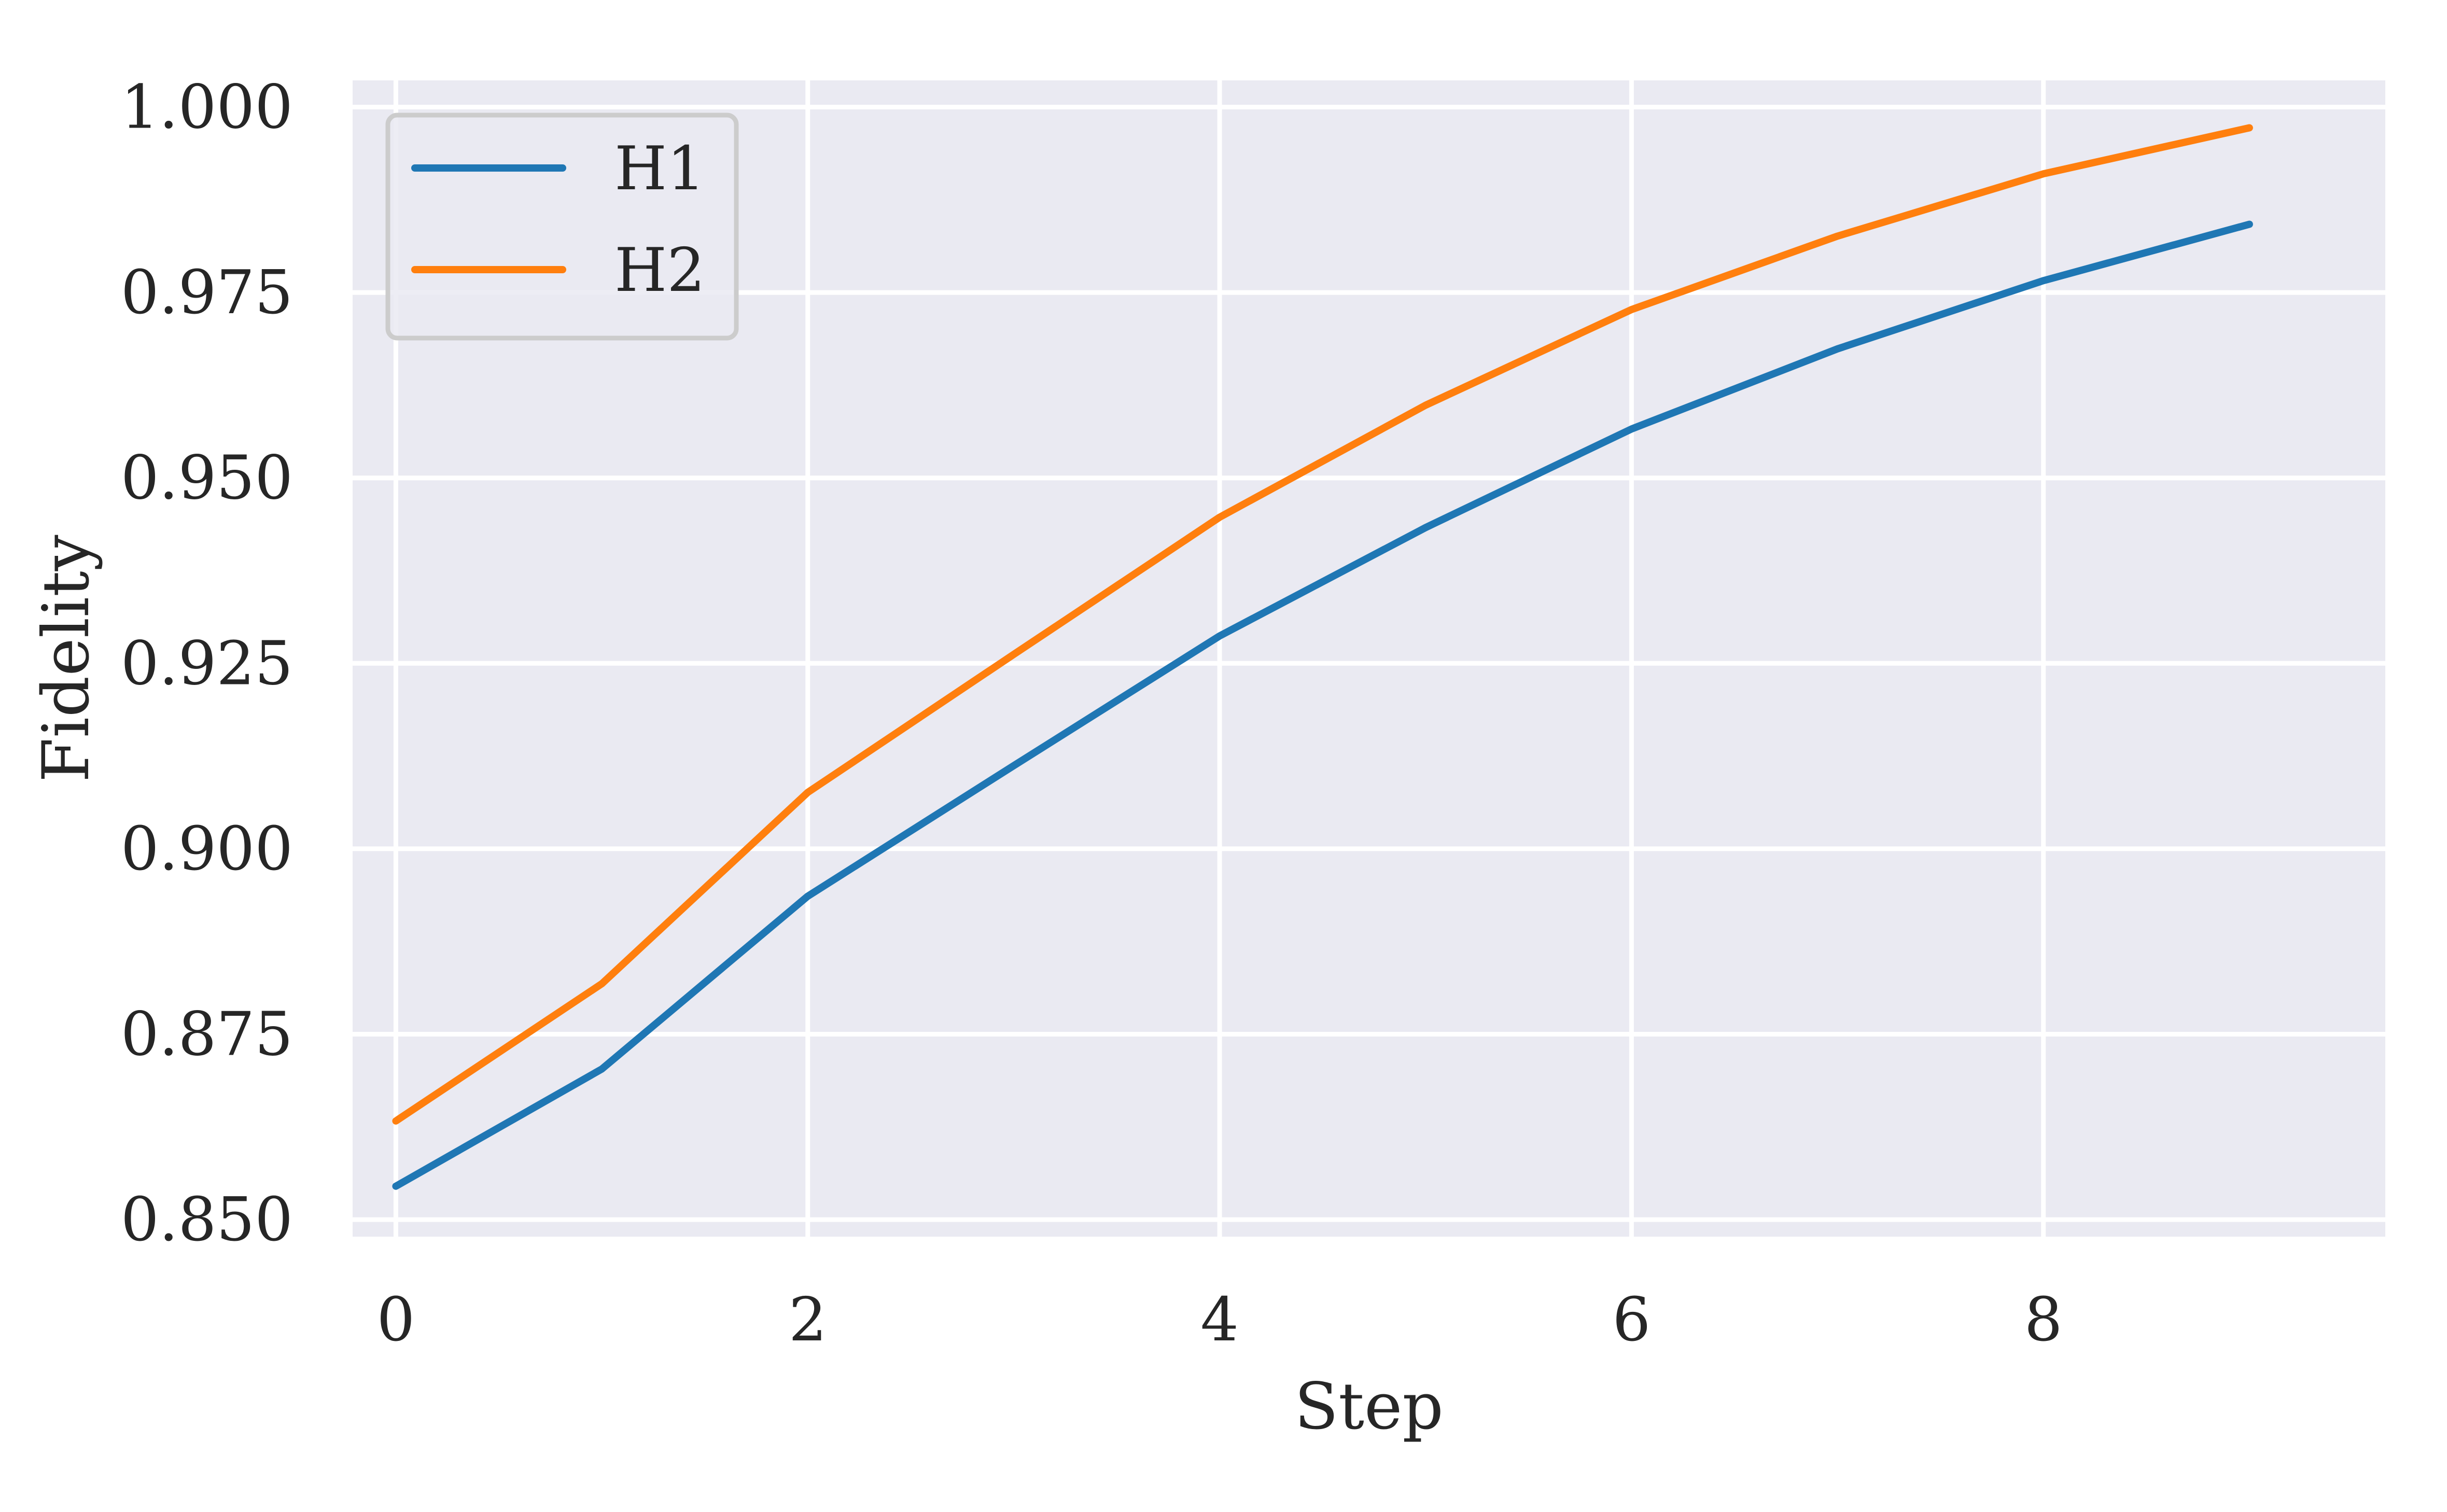 The image size is (2447, 1512). I want to click on y-tick-label: 0.950, so click(207, 478).